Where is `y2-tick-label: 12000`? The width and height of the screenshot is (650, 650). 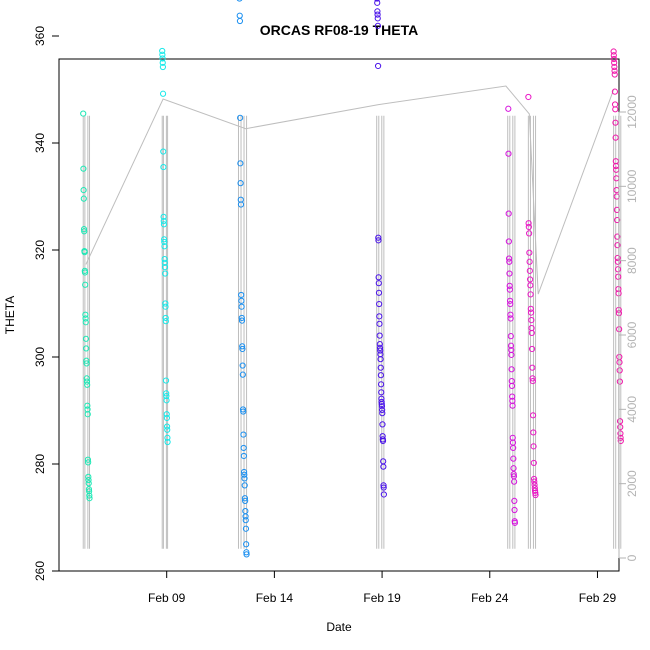
y2-tick-label: 12000 is located at coordinates (632, 112).